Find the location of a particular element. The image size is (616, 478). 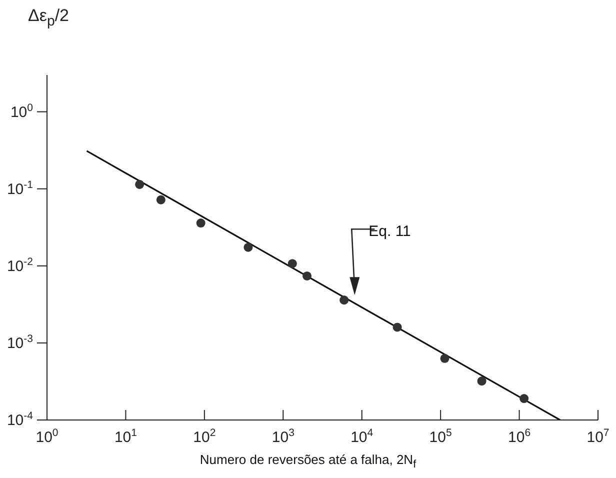

x-tick-label: 10$^{2}$ is located at coordinates (204, 436).